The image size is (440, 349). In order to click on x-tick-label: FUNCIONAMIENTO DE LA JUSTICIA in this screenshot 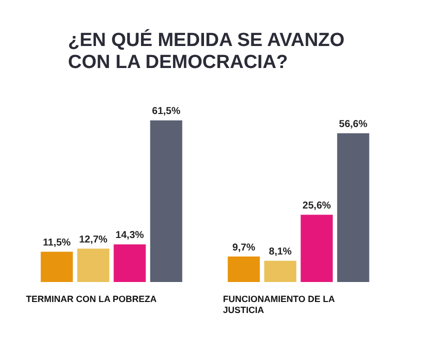, I will do `click(279, 306)`.